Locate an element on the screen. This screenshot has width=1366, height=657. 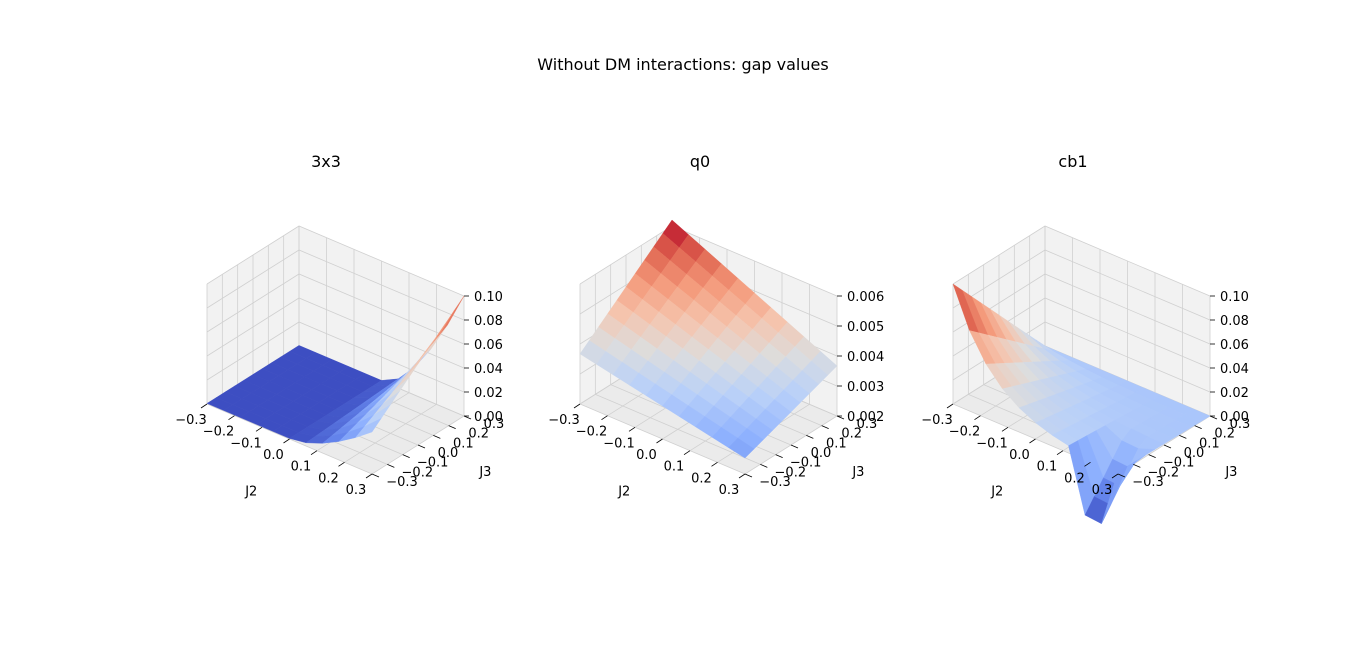
z-tick-label: 0.04 is located at coordinates (488, 369).